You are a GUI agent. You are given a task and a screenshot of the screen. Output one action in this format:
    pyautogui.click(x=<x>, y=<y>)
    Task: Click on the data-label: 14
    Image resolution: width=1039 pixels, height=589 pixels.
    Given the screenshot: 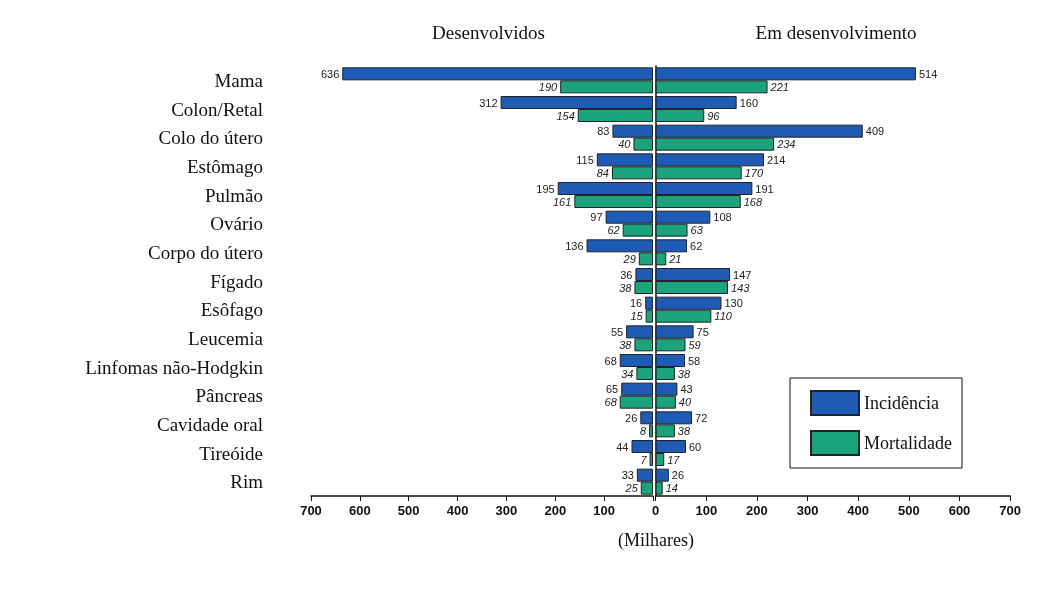 What is the action you would take?
    pyautogui.click(x=671, y=488)
    